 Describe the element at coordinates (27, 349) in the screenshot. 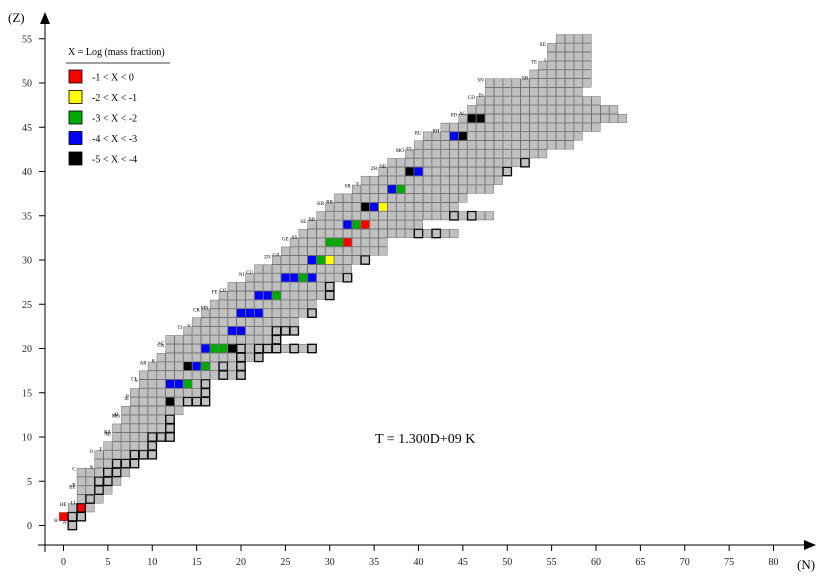

I see `y-tick-label: 20` at that location.